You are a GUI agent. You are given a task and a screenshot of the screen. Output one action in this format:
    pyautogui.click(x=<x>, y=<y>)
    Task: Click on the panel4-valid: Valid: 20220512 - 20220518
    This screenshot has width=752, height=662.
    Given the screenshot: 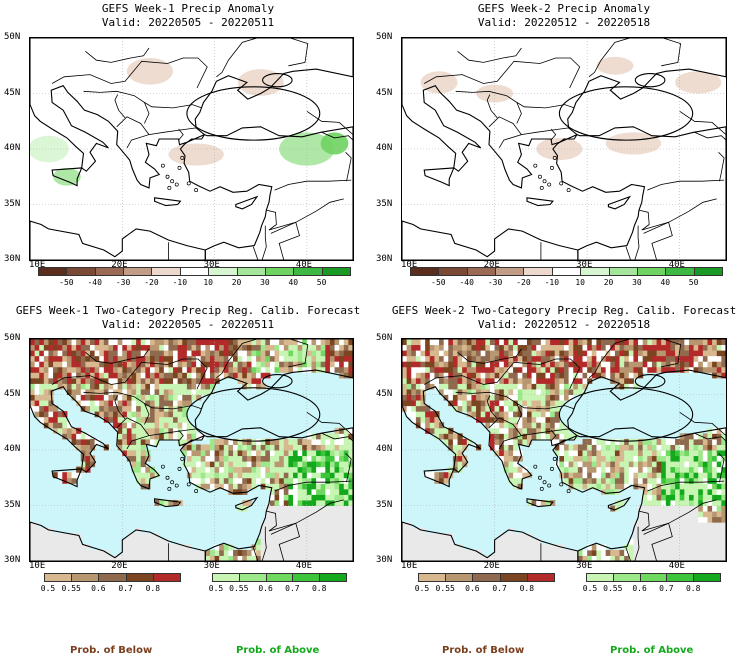 What is the action you would take?
    pyautogui.click(x=564, y=324)
    